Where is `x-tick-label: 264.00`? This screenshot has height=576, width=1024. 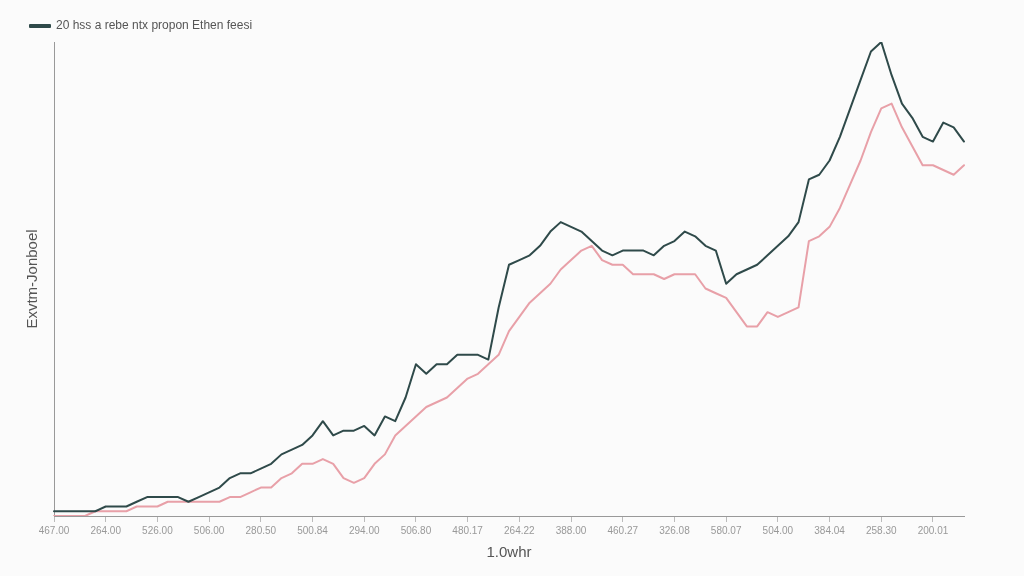
x-tick-label: 264.00 is located at coordinates (106, 530).